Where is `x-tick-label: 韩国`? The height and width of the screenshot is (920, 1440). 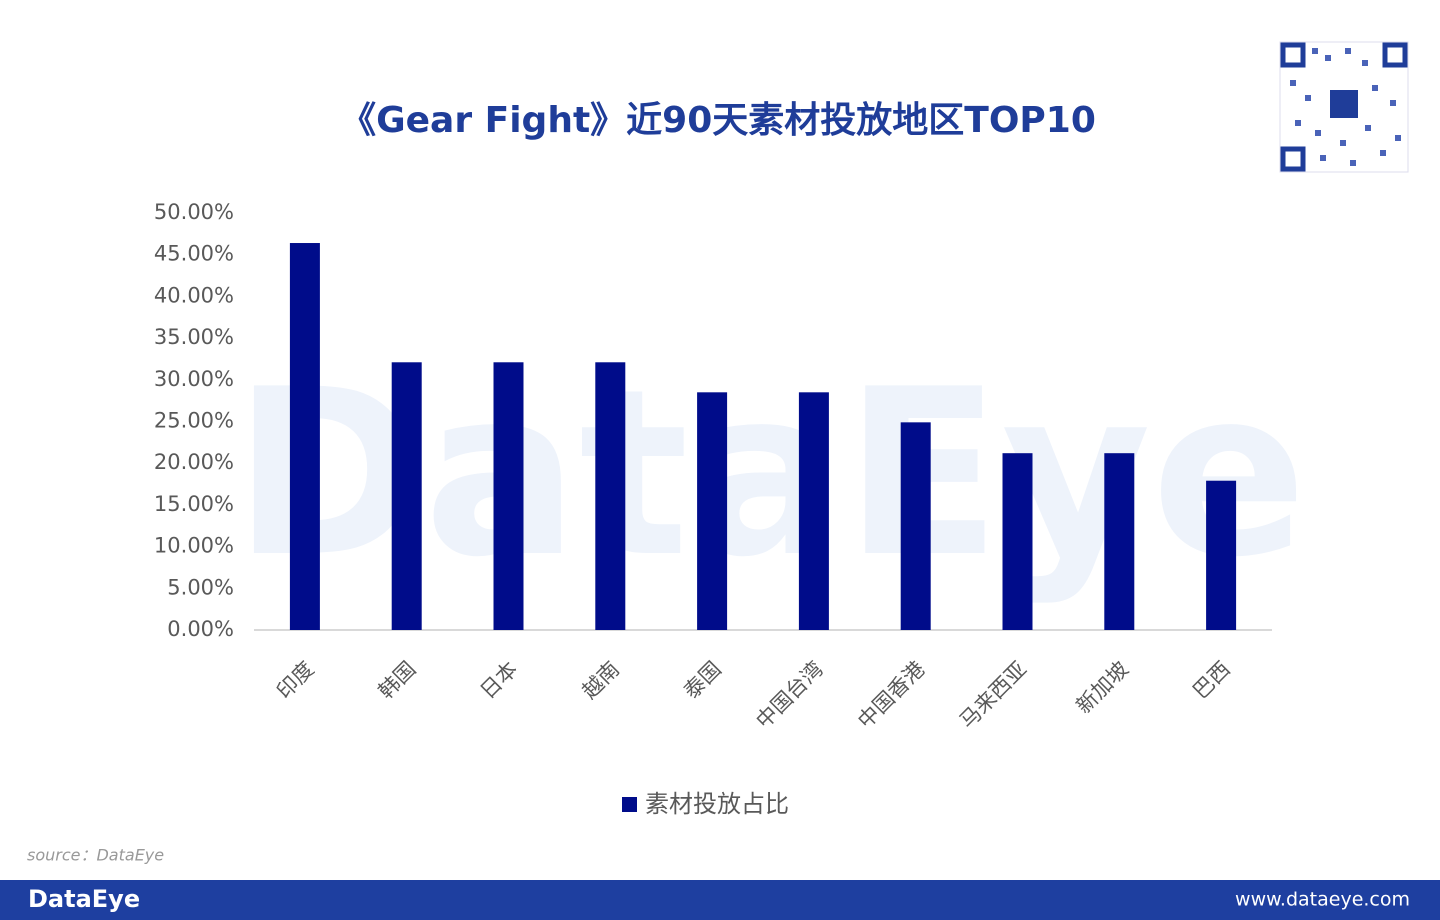
x-tick-label: 韩国 is located at coordinates (397, 680).